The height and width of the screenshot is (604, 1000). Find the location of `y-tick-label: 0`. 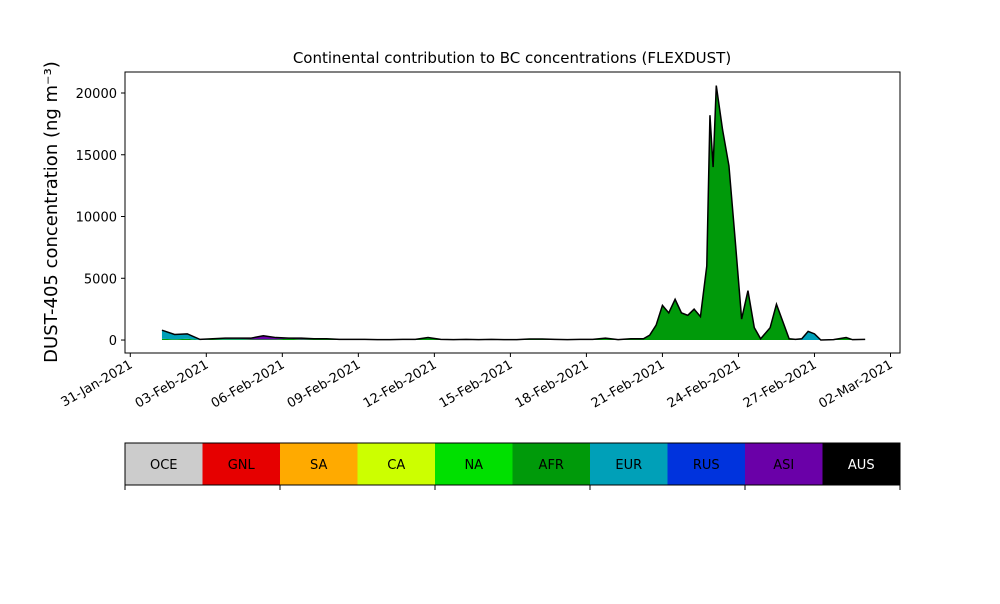

y-tick-label: 0 is located at coordinates (113, 341).